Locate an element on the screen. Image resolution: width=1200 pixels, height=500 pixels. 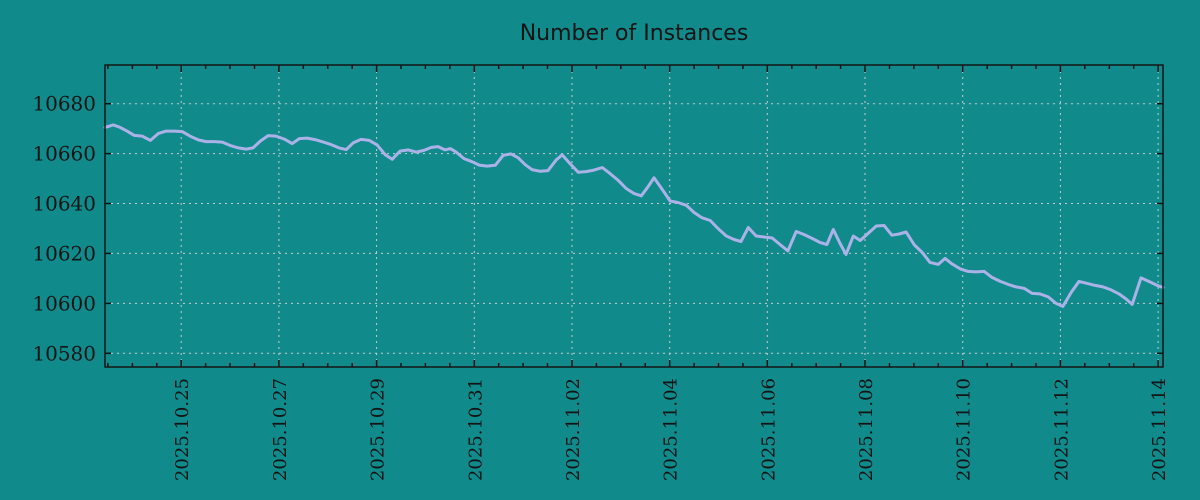
x-tick-label: 2025.10.25 is located at coordinates (182, 429).